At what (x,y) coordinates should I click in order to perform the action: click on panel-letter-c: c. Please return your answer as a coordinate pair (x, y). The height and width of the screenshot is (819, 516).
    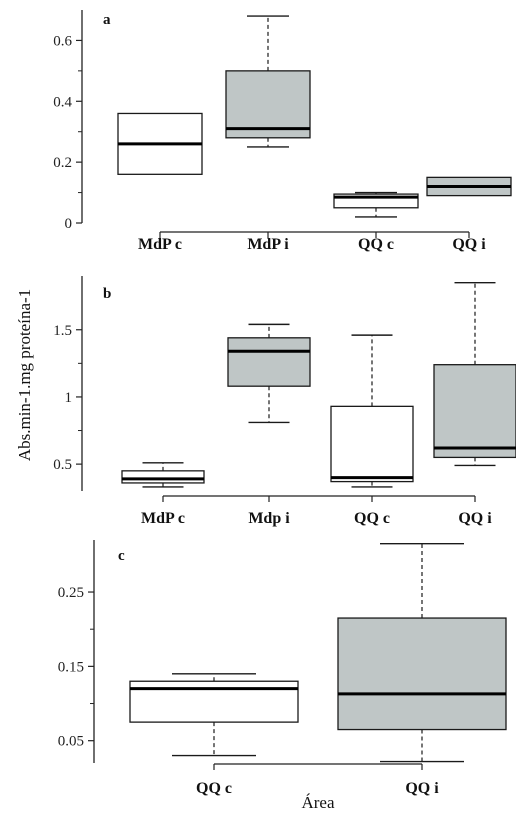
    Looking at the image, I should click on (121, 556).